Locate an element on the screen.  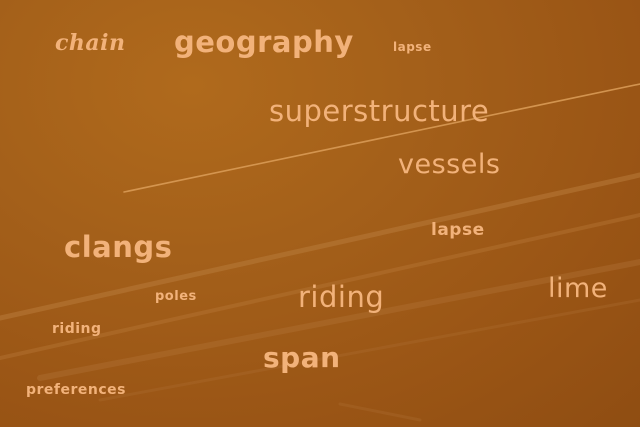
word-lapse-mid: lapse is located at coordinates (458, 230).